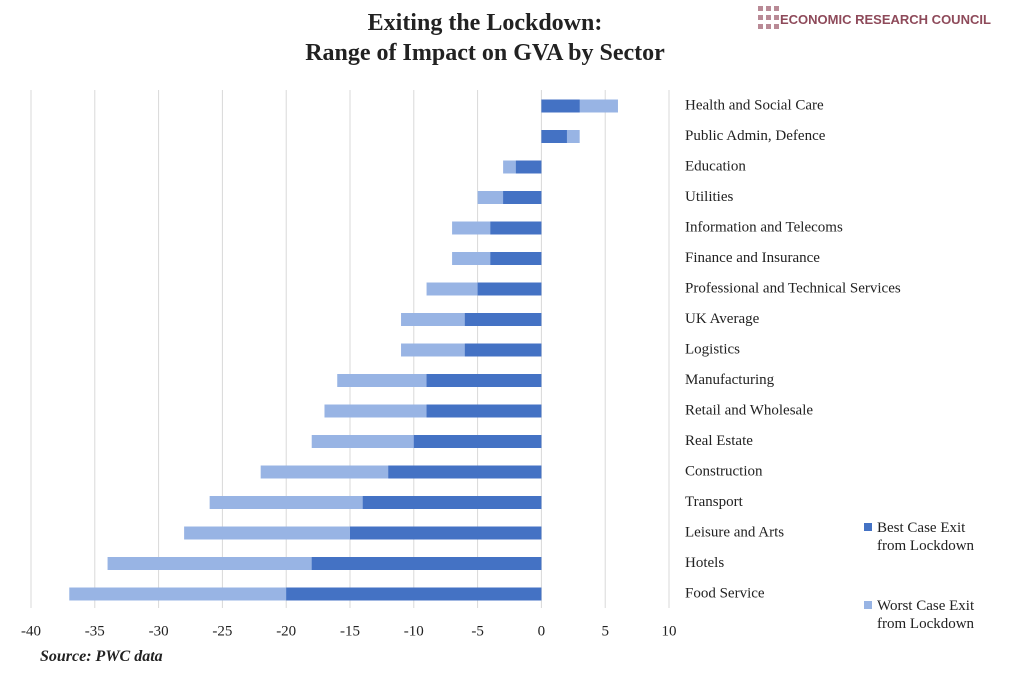 Image resolution: width=1024 pixels, height=677 pixels. I want to click on x-tick-label: 10, so click(669, 631).